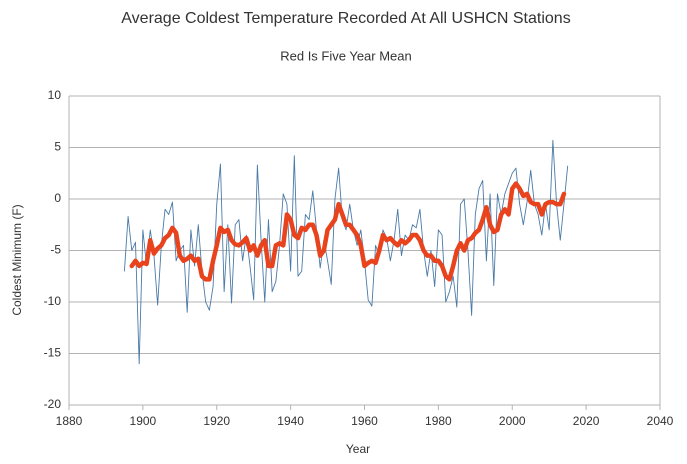  Describe the element at coordinates (55, 250) in the screenshot. I see `y-tick-label: -5` at that location.